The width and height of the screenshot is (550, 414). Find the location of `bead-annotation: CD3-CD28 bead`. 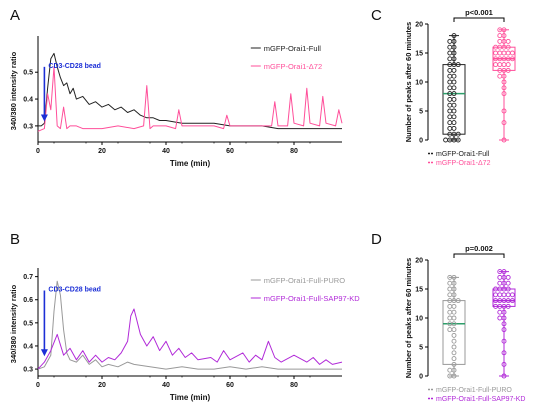

bead-annotation: CD3-CD28 bead is located at coordinates (74, 289).